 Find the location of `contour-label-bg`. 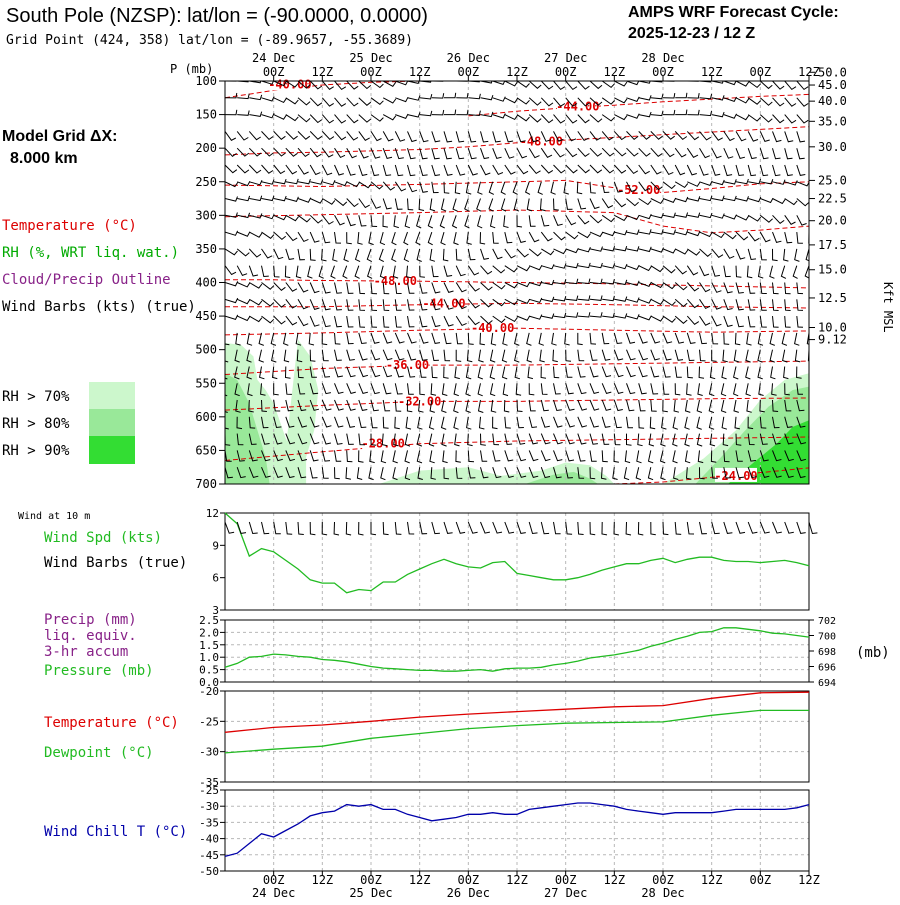

contour-label-bg is located at coordinates (407, 364).